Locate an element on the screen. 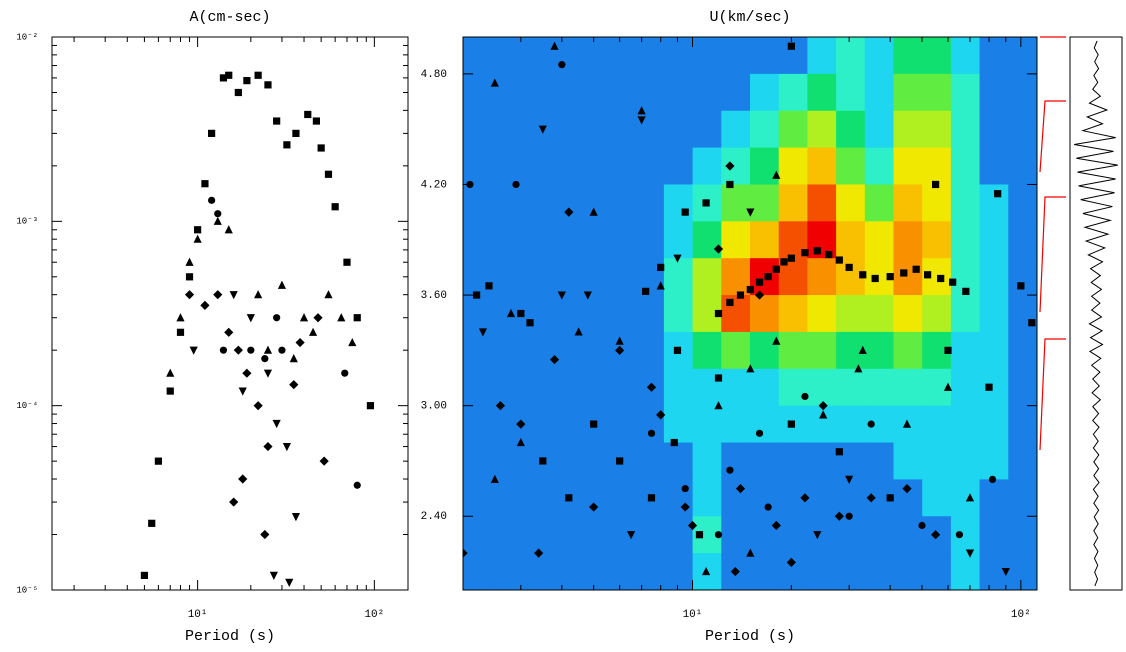 Image resolution: width=1126 pixels, height=652 pixels. panel-title: U(km/sec) is located at coordinates (749, 17).